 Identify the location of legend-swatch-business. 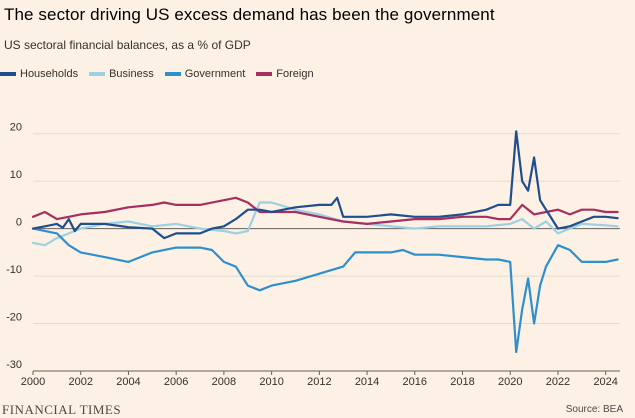
(97, 74).